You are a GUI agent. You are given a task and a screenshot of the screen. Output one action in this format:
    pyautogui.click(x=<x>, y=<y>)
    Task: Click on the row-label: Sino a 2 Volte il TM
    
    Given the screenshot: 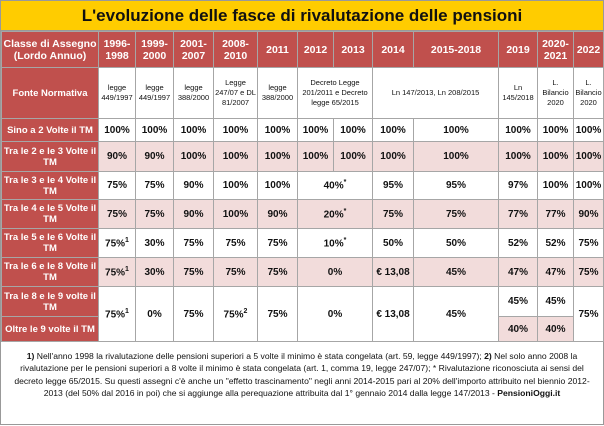 What is the action you would take?
    pyautogui.click(x=50, y=130)
    